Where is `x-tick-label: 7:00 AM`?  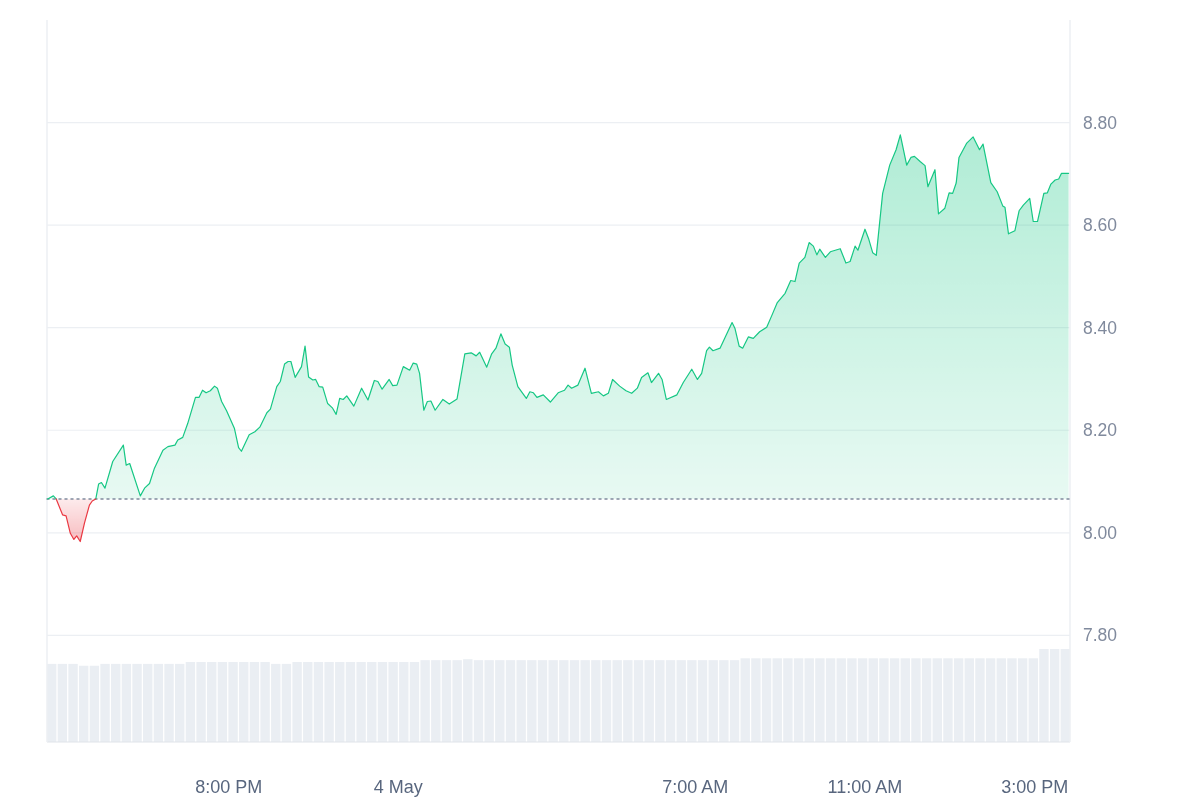
x-tick-label: 7:00 AM is located at coordinates (695, 787).